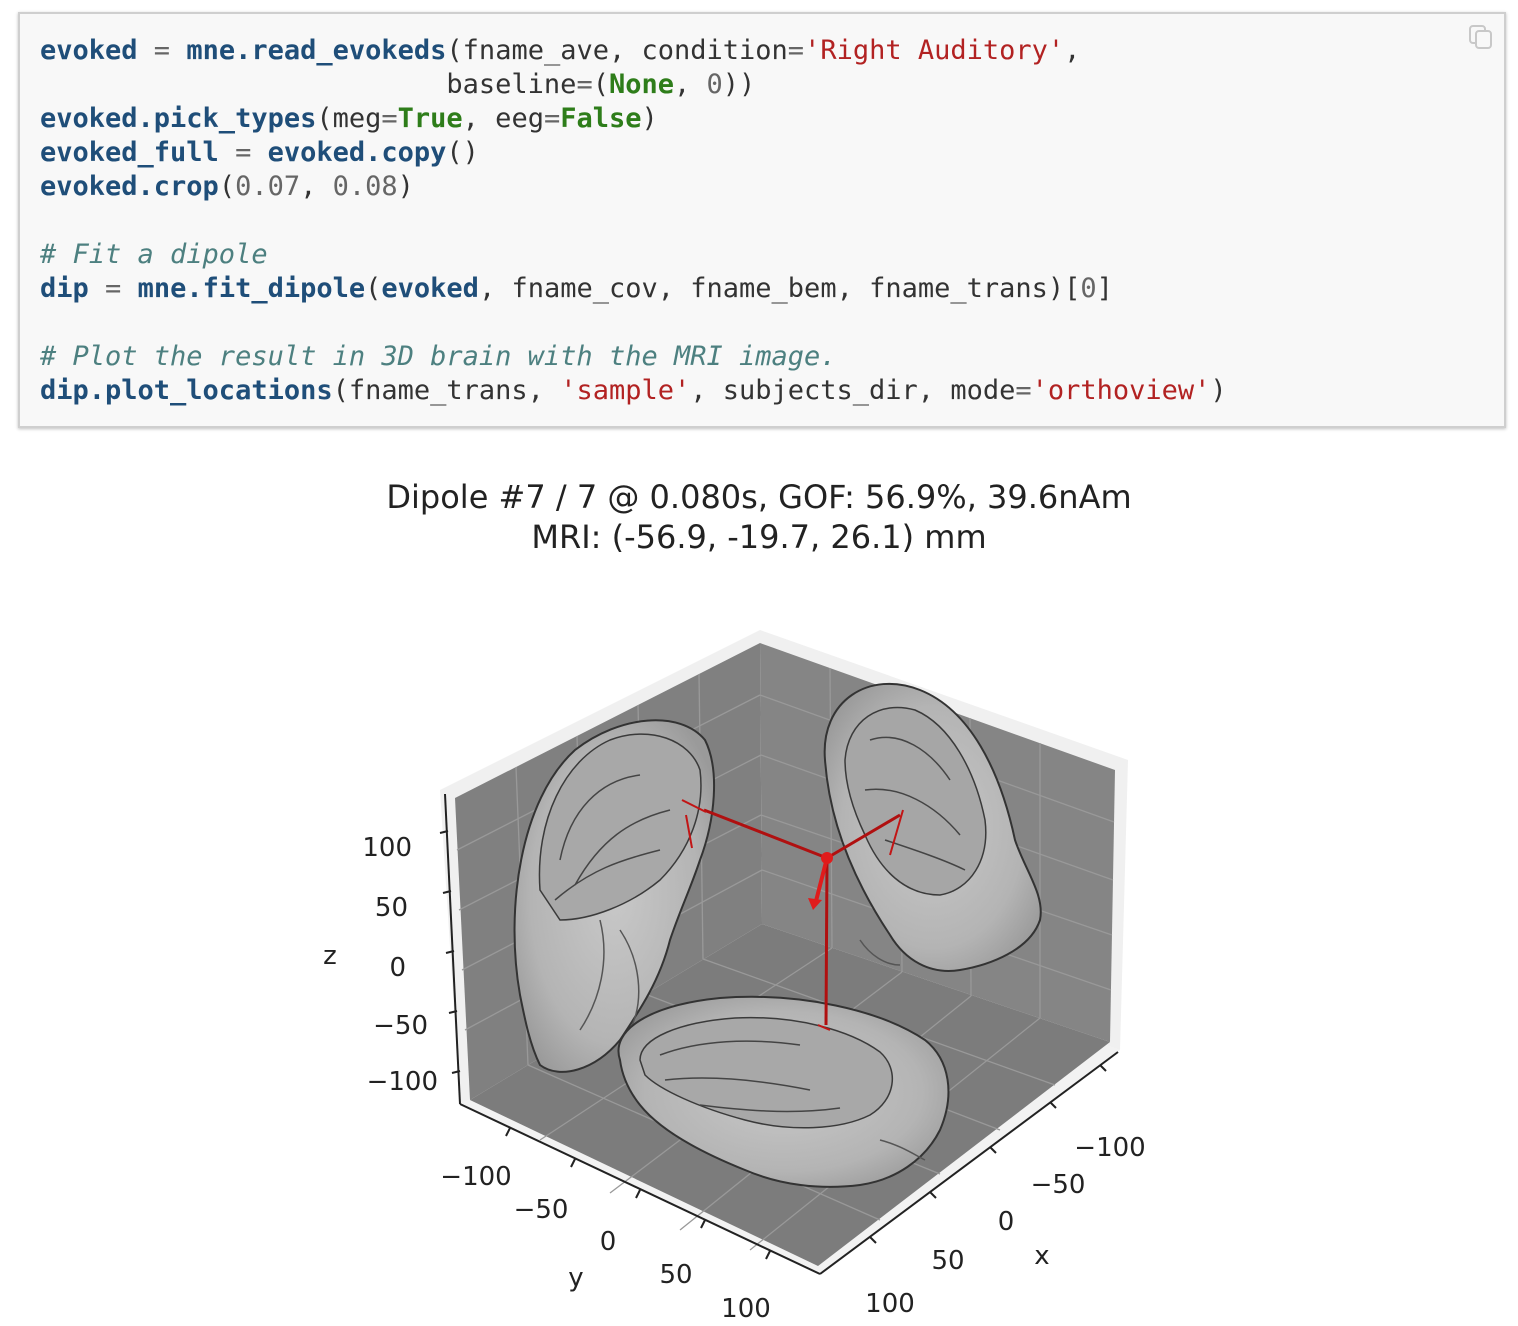  I want to click on sagittal-mri-slice, so click(614, 896).